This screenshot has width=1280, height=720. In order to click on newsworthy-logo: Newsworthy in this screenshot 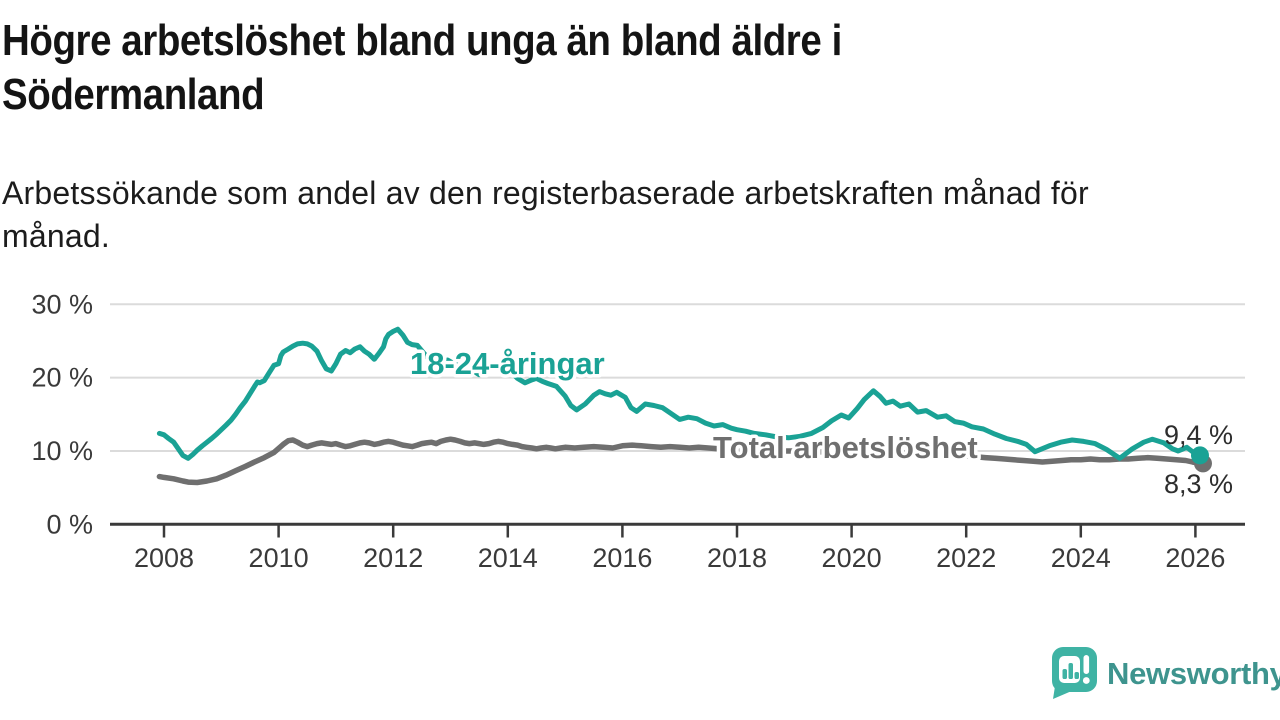, I will do `click(1165, 673)`.